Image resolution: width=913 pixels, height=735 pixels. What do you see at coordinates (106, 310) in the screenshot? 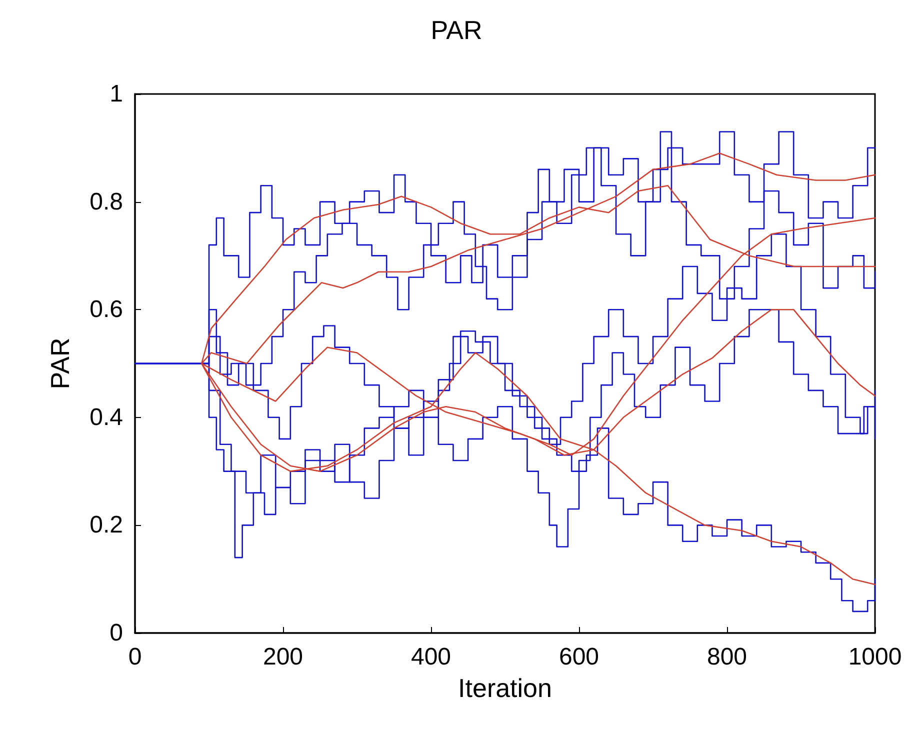
I see `y-tick-label: 0.6` at bounding box center [106, 310].